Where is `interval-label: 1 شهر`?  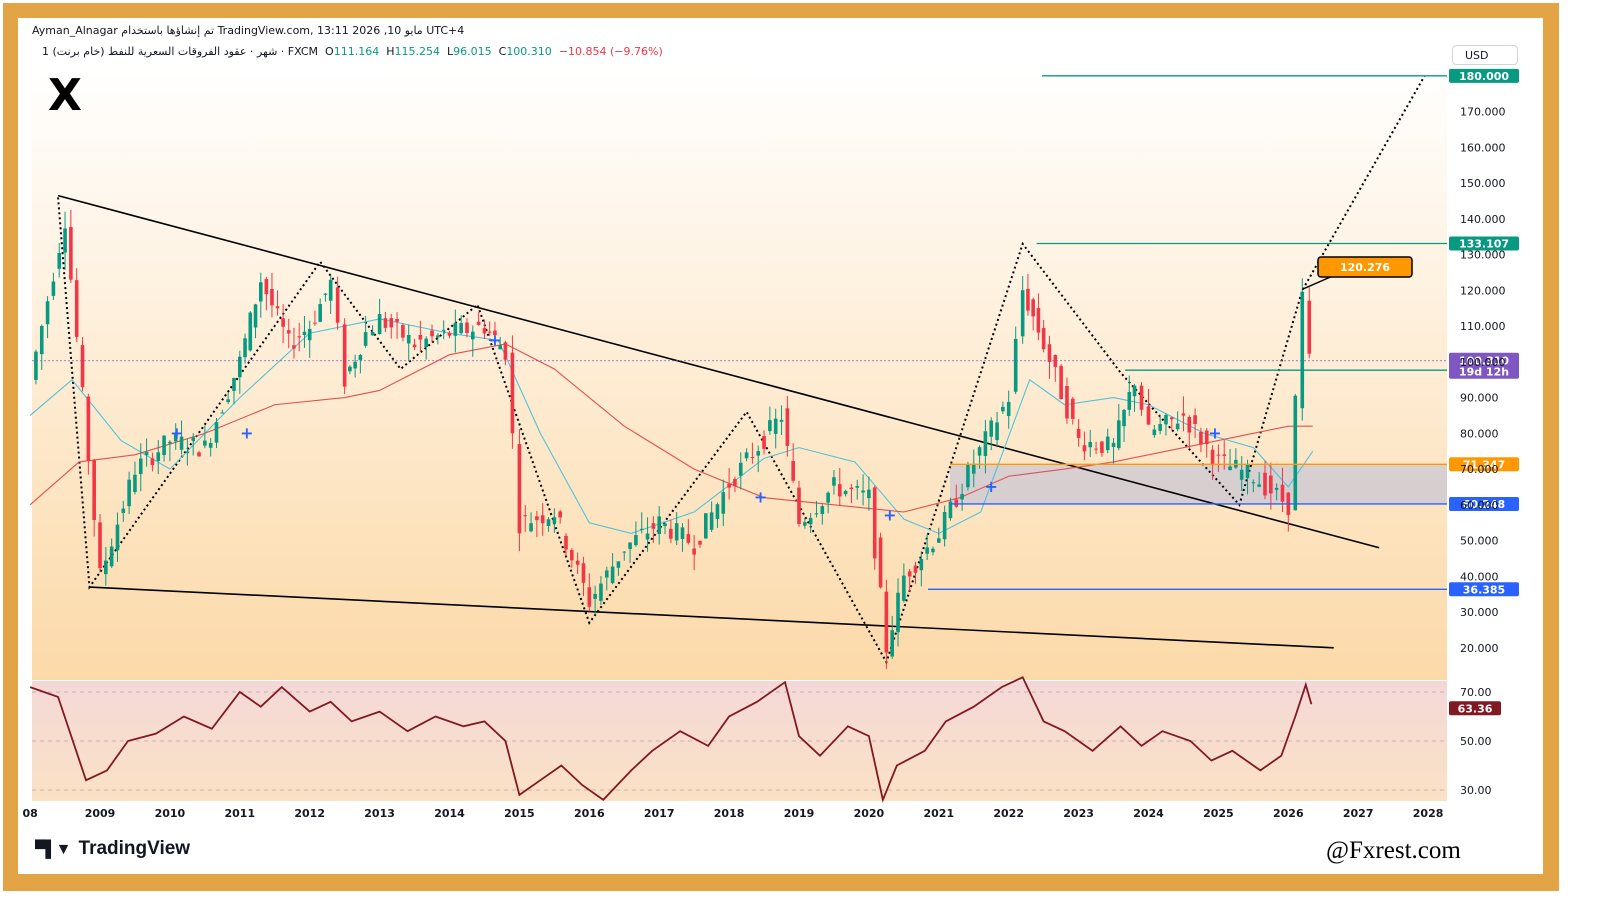 interval-label: 1 شهر is located at coordinates (160, 51).